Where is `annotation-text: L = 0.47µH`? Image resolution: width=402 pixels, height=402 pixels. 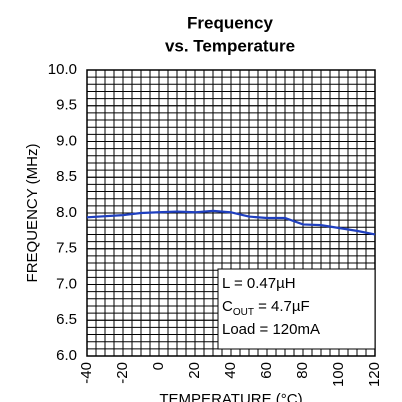
annotation-text: L = 0.47µH is located at coordinates (259, 283).